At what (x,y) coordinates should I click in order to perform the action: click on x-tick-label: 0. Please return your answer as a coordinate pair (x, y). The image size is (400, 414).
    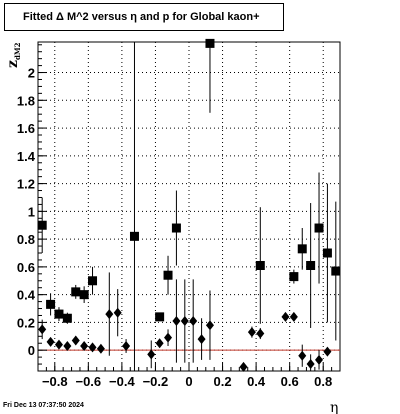
    Looking at the image, I should click on (188, 381).